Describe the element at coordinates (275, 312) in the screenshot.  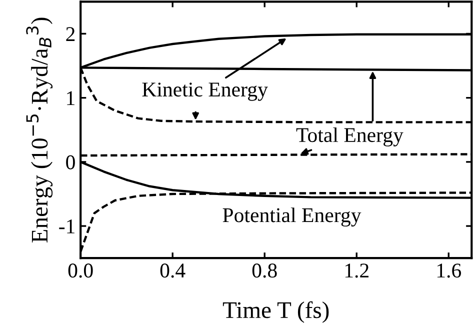
I see `x-axis-title: Time T (fs)` at that location.